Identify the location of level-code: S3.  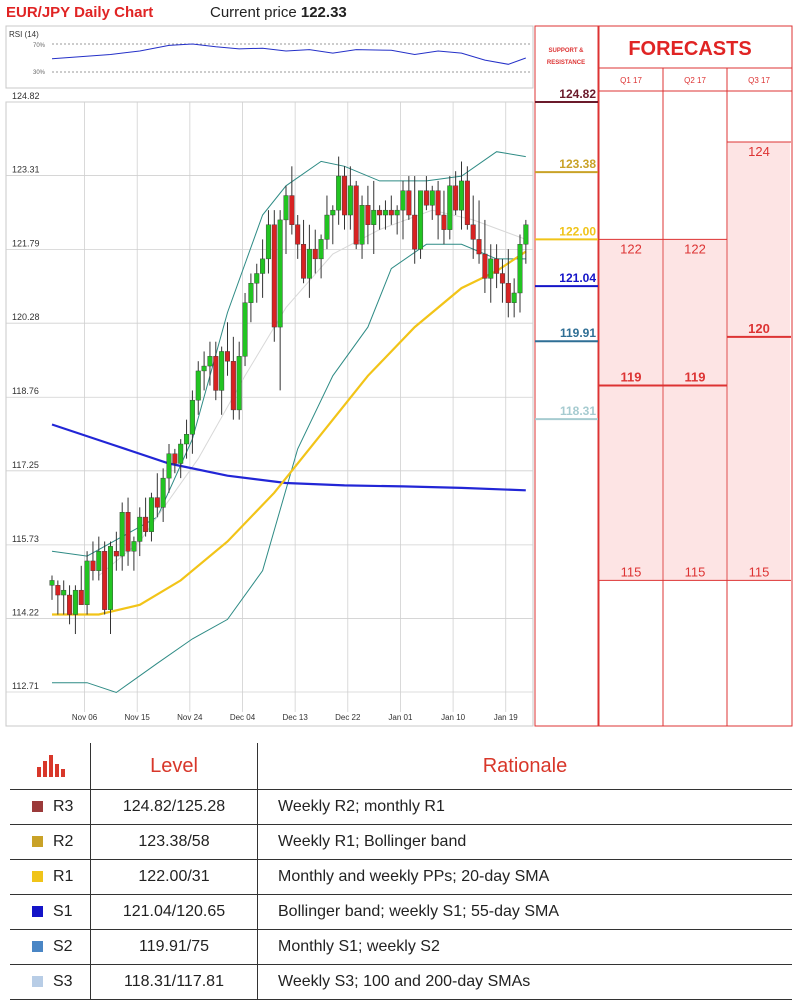
(63, 981).